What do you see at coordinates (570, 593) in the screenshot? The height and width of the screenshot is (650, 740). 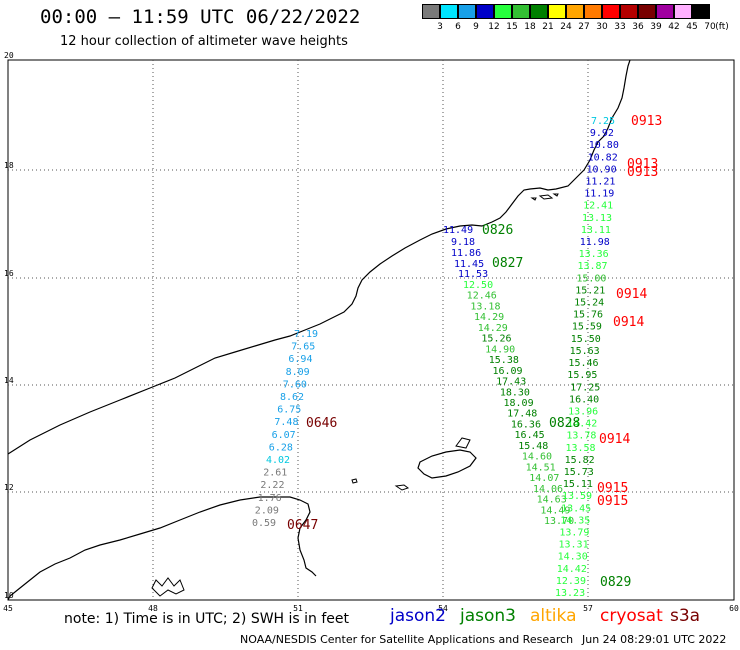 I see `wave-height-value: 13.23` at bounding box center [570, 593].